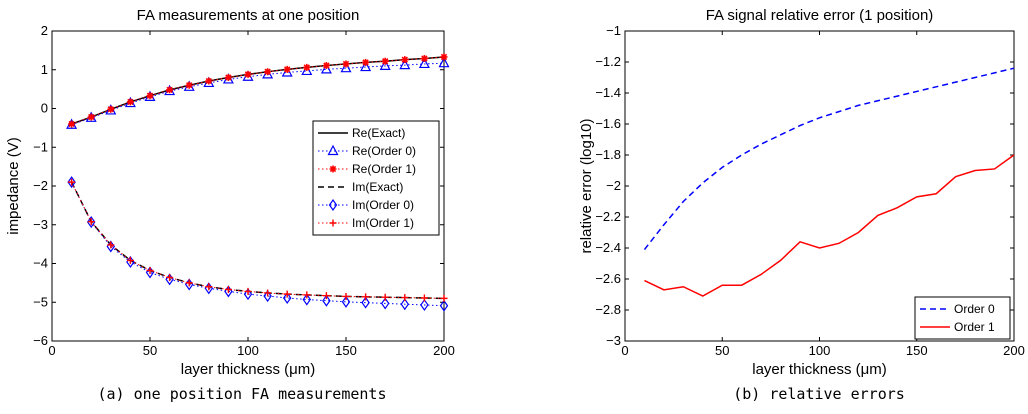 The width and height of the screenshot is (1028, 414). I want to click on legend-entry: Order 0, so click(974, 309).